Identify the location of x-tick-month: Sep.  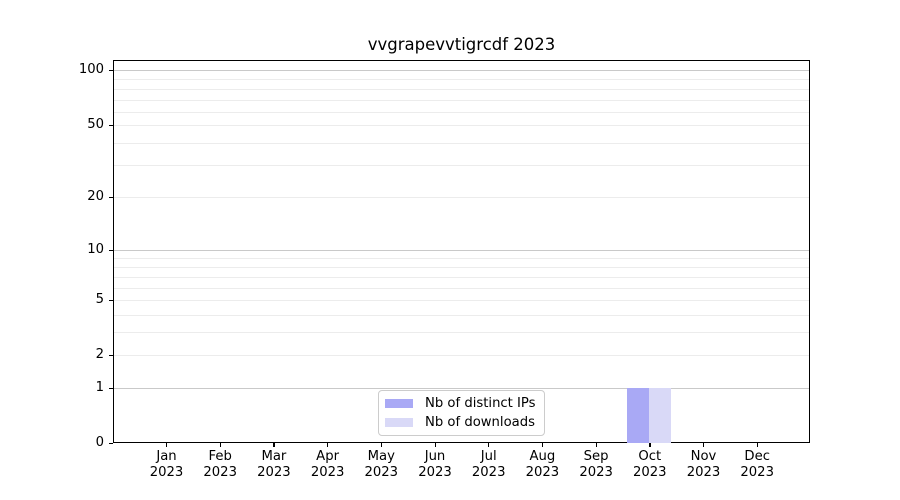
(596, 456).